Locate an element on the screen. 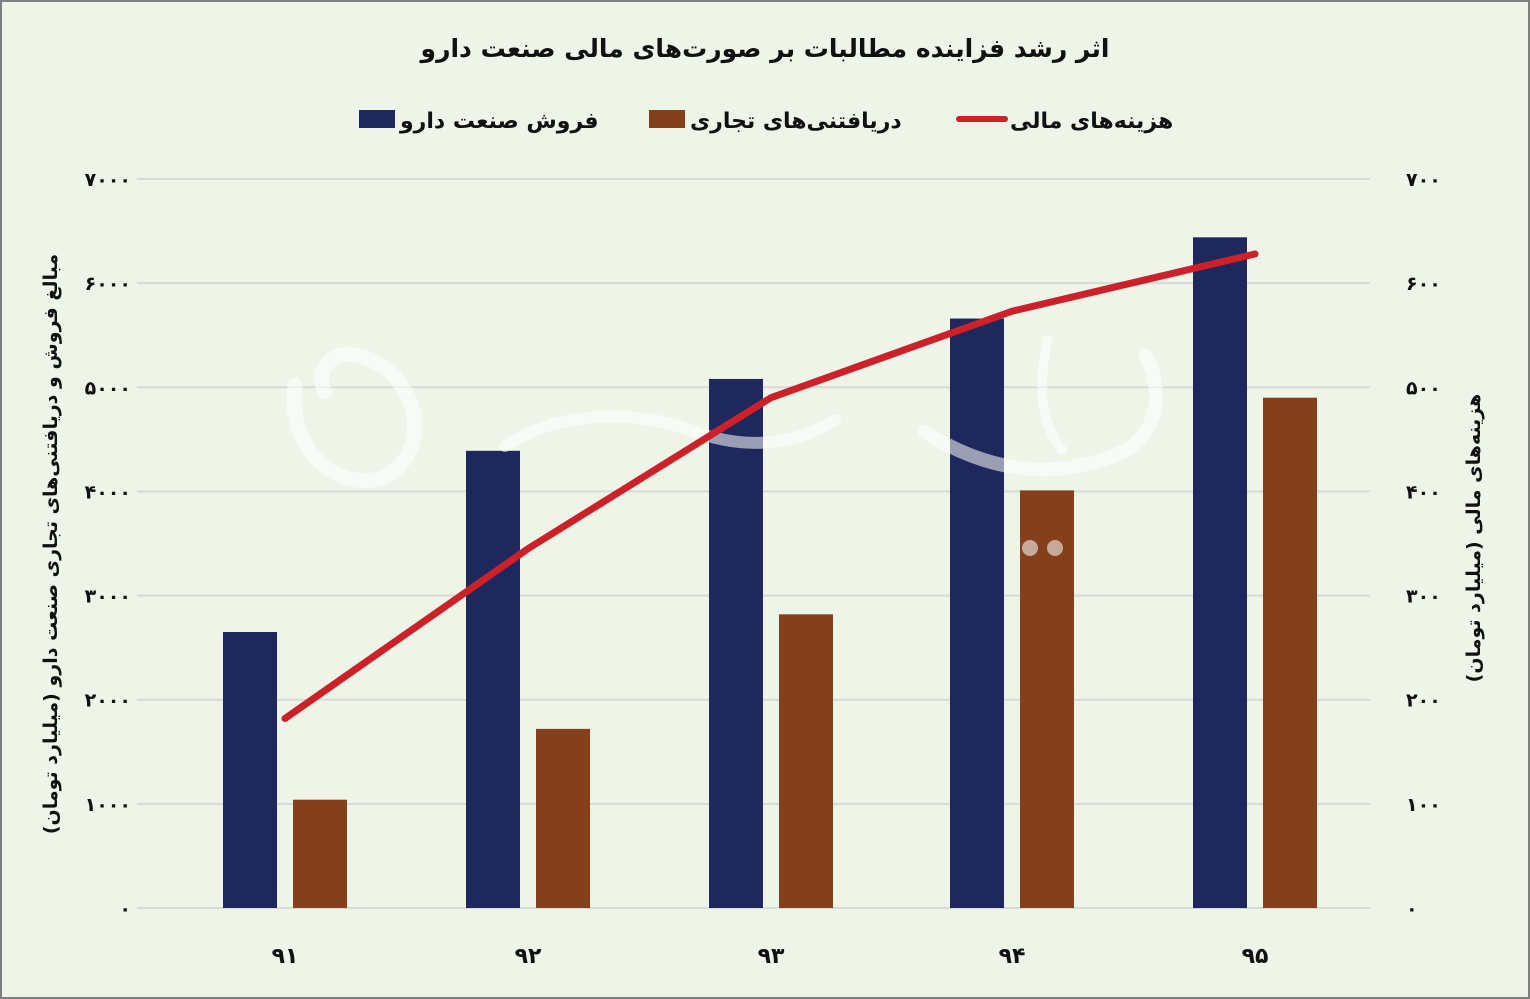 This screenshot has height=999, width=1530. left-axis-tick-label: ۳۰۰۰ is located at coordinates (108, 597).